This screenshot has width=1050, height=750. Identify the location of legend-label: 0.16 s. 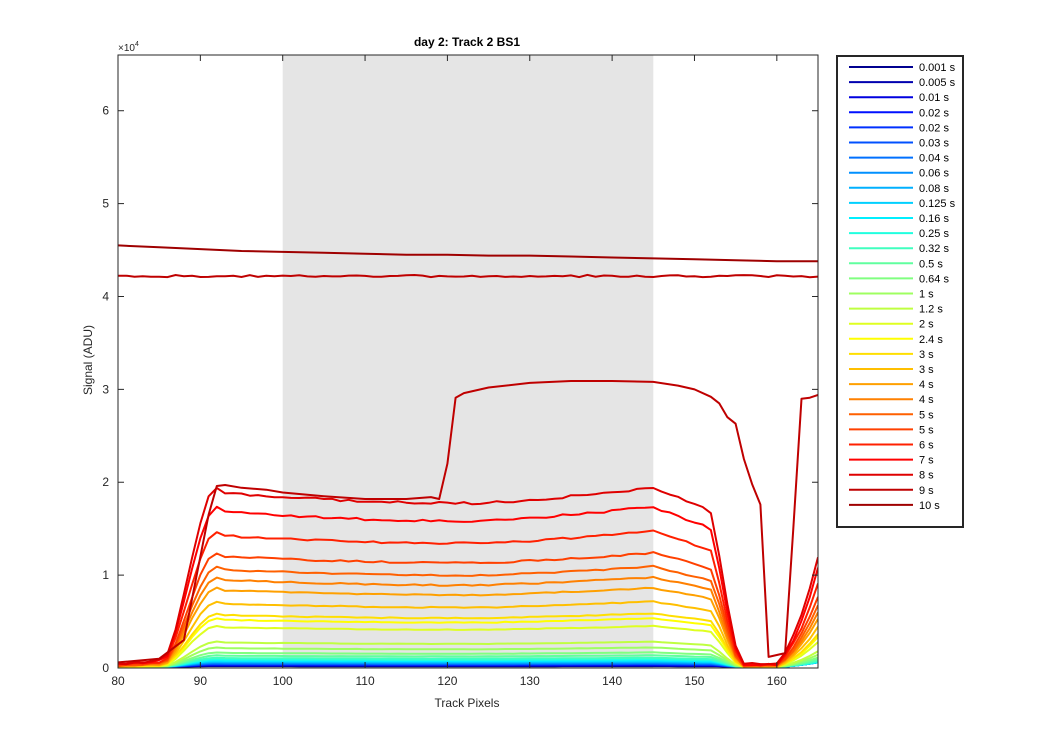
(934, 219).